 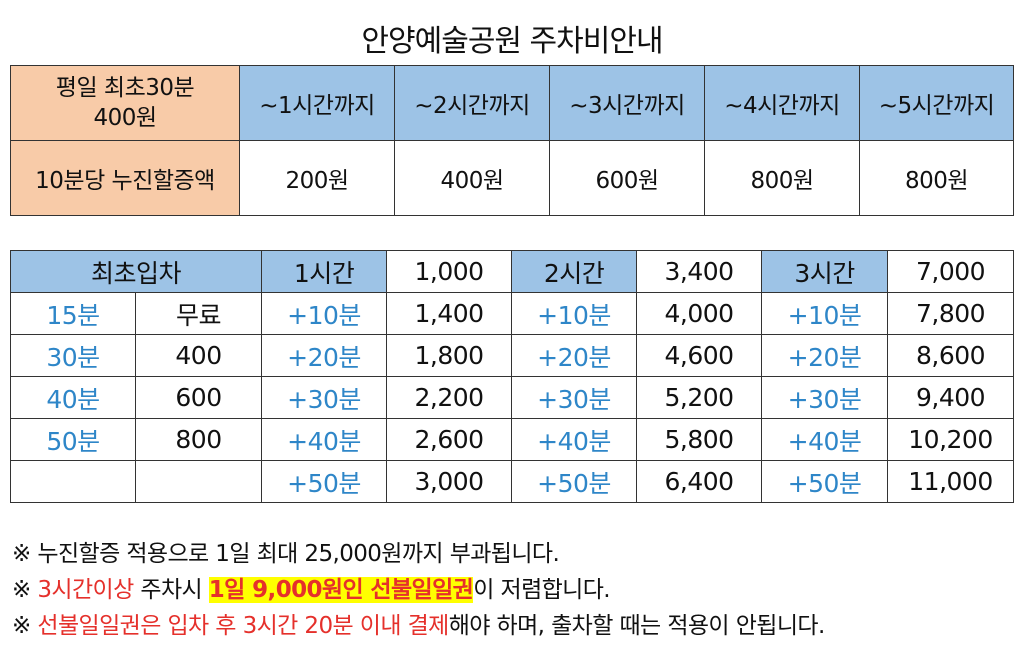 I want to click on fee-value: 5,800, so click(x=699, y=439).